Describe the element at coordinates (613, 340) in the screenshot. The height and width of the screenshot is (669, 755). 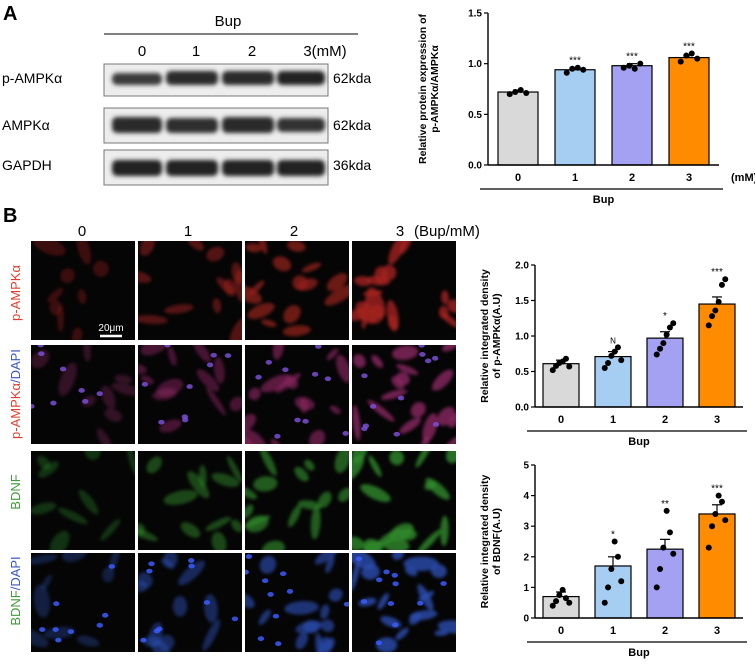
I see `chart-significance: N` at that location.